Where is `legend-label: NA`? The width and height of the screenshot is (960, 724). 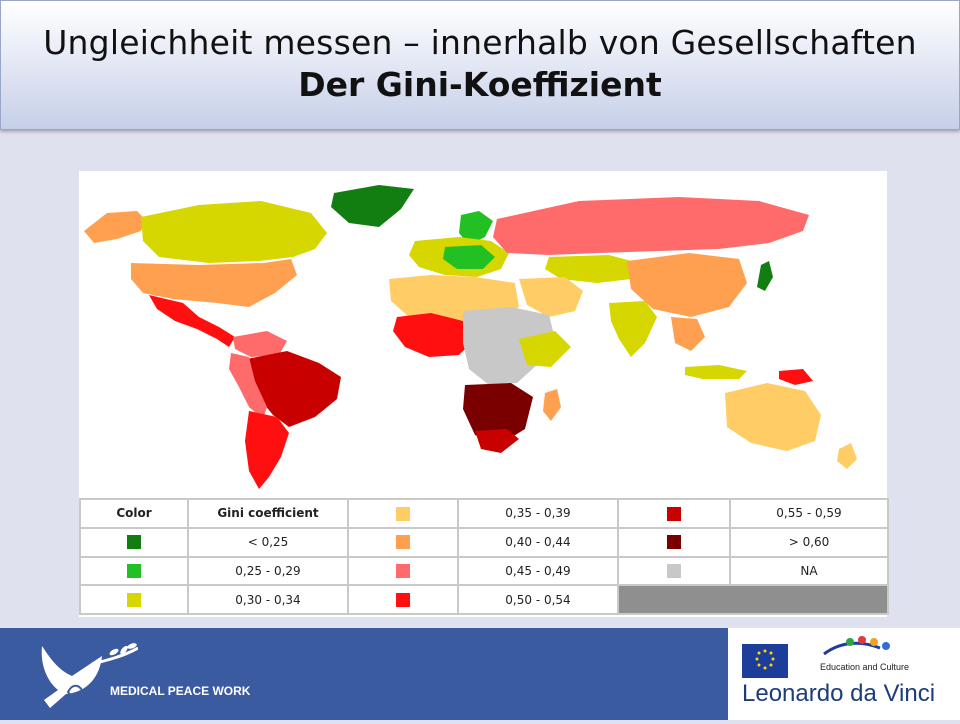 legend-label: NA is located at coordinates (809, 571).